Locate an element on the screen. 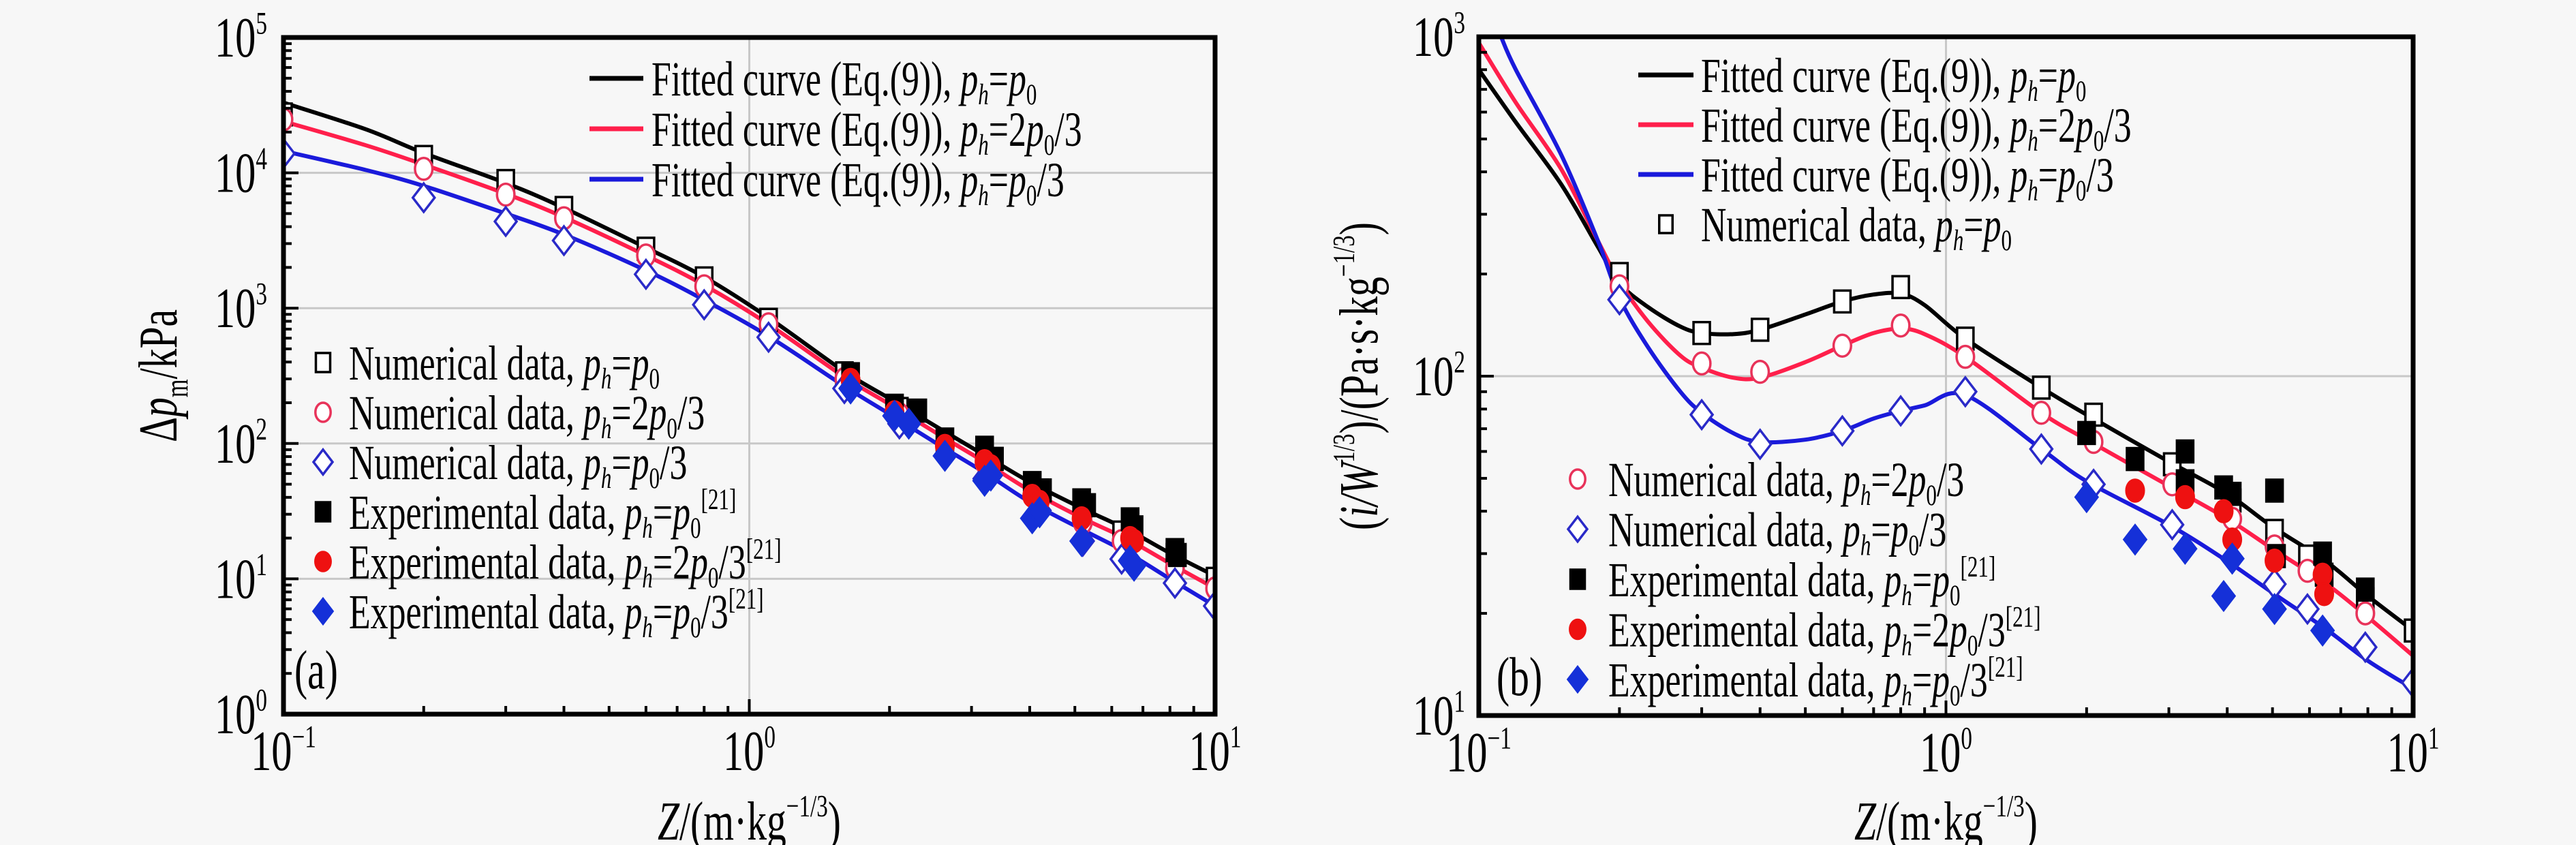 The width and height of the screenshot is (2576, 845). legend-entry-bottom: Experimental data, ph=2p0/3[21] is located at coordinates (548, 563).